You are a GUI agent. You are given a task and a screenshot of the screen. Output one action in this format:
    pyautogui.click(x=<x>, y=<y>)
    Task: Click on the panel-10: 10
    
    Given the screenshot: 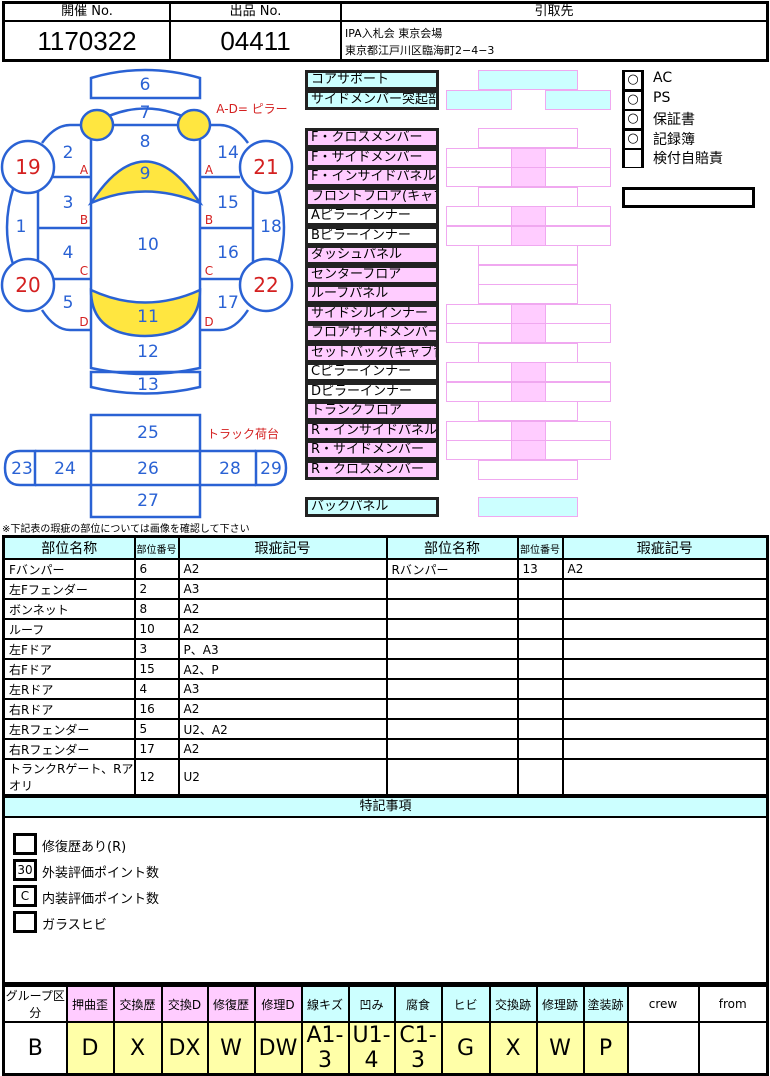 What is the action you would take?
    pyautogui.click(x=148, y=245)
    